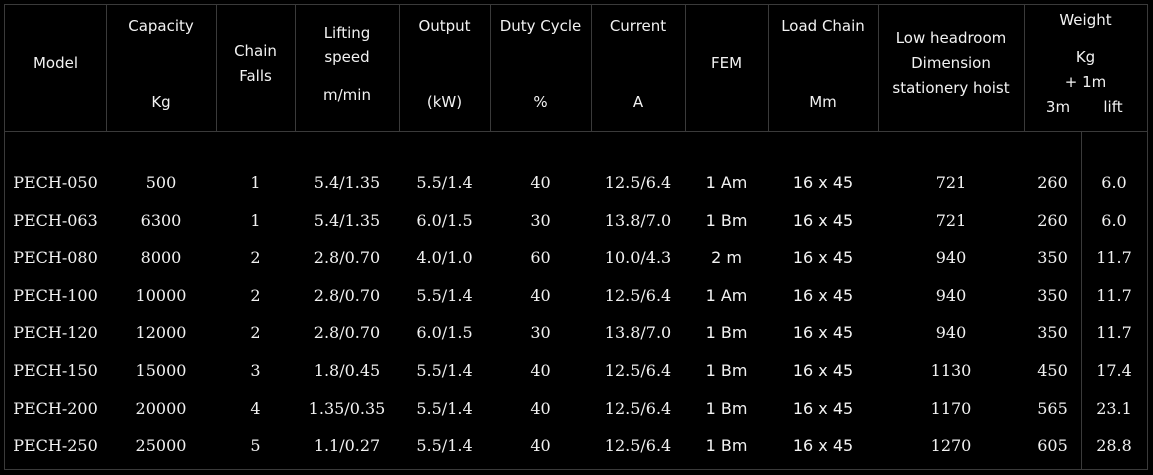 The image size is (1153, 475). I want to click on cell-headroom: 1270, so click(951, 446).